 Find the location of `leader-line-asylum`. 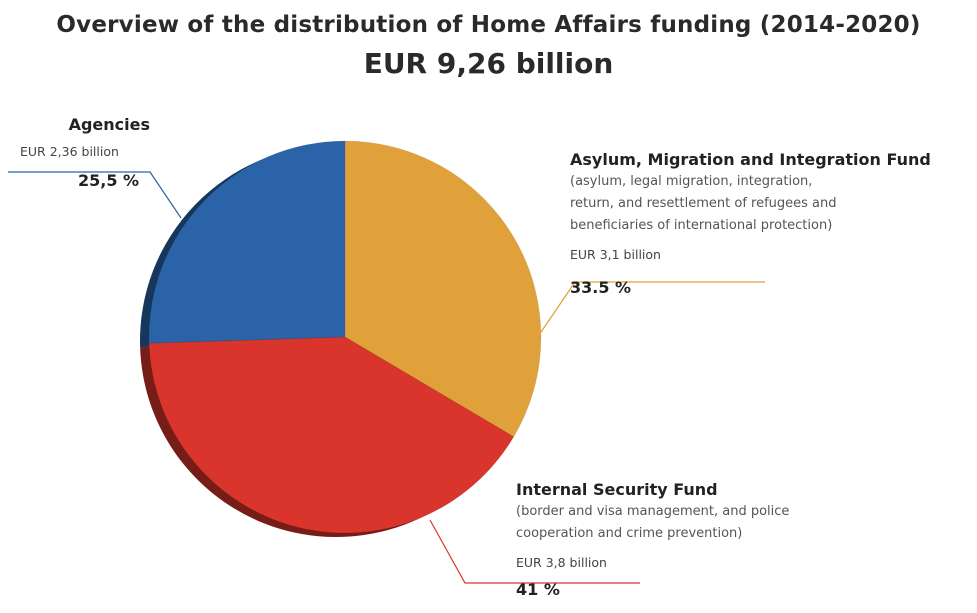

leader-line-asylum is located at coordinates (650, 310).